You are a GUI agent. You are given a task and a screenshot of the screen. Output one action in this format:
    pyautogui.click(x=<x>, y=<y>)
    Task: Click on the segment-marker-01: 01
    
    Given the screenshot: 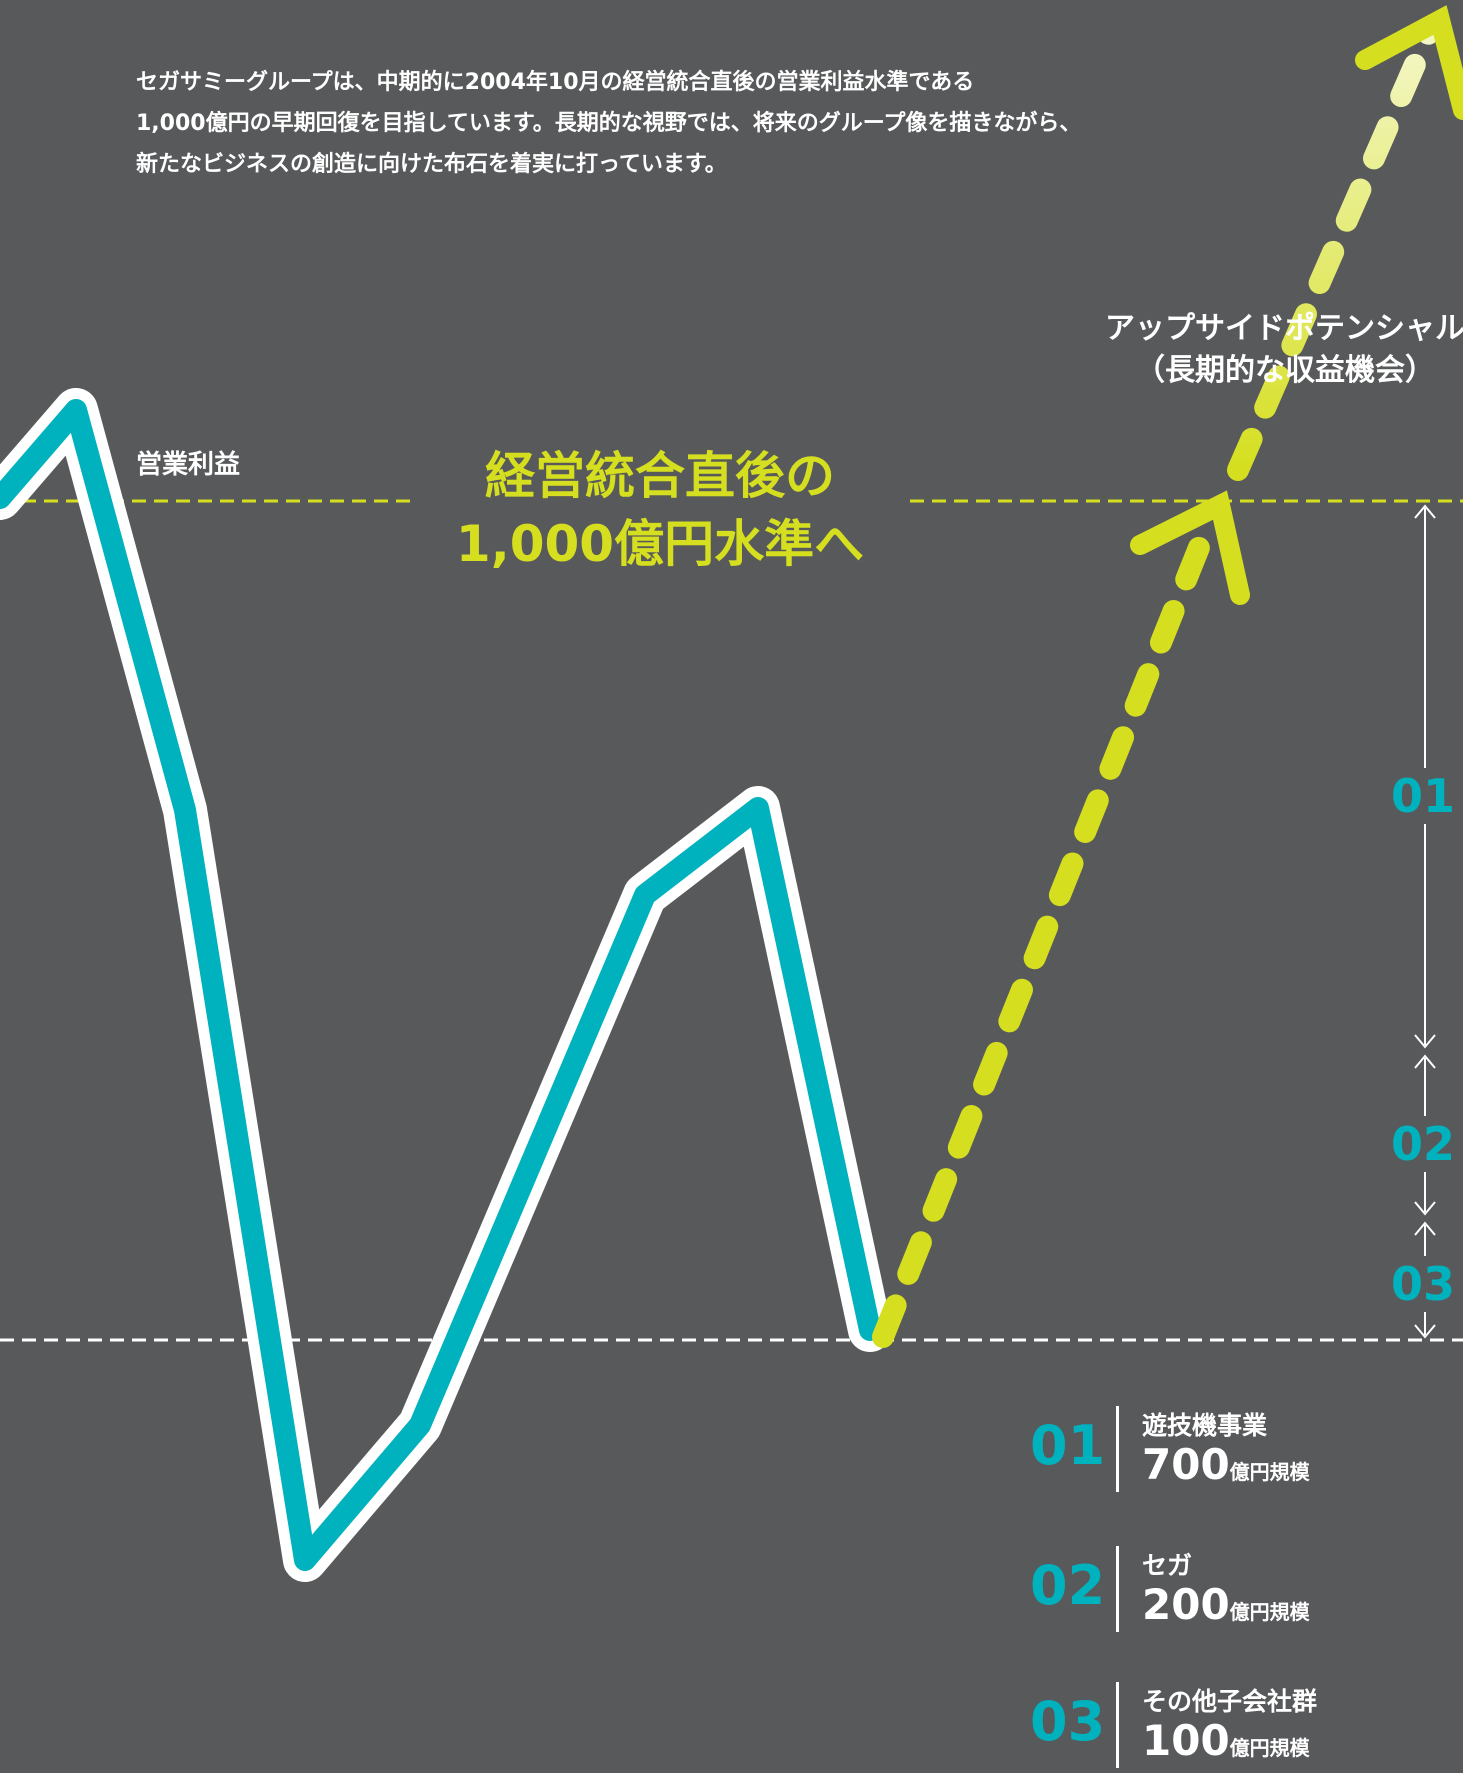 What is the action you would take?
    pyautogui.click(x=1422, y=796)
    